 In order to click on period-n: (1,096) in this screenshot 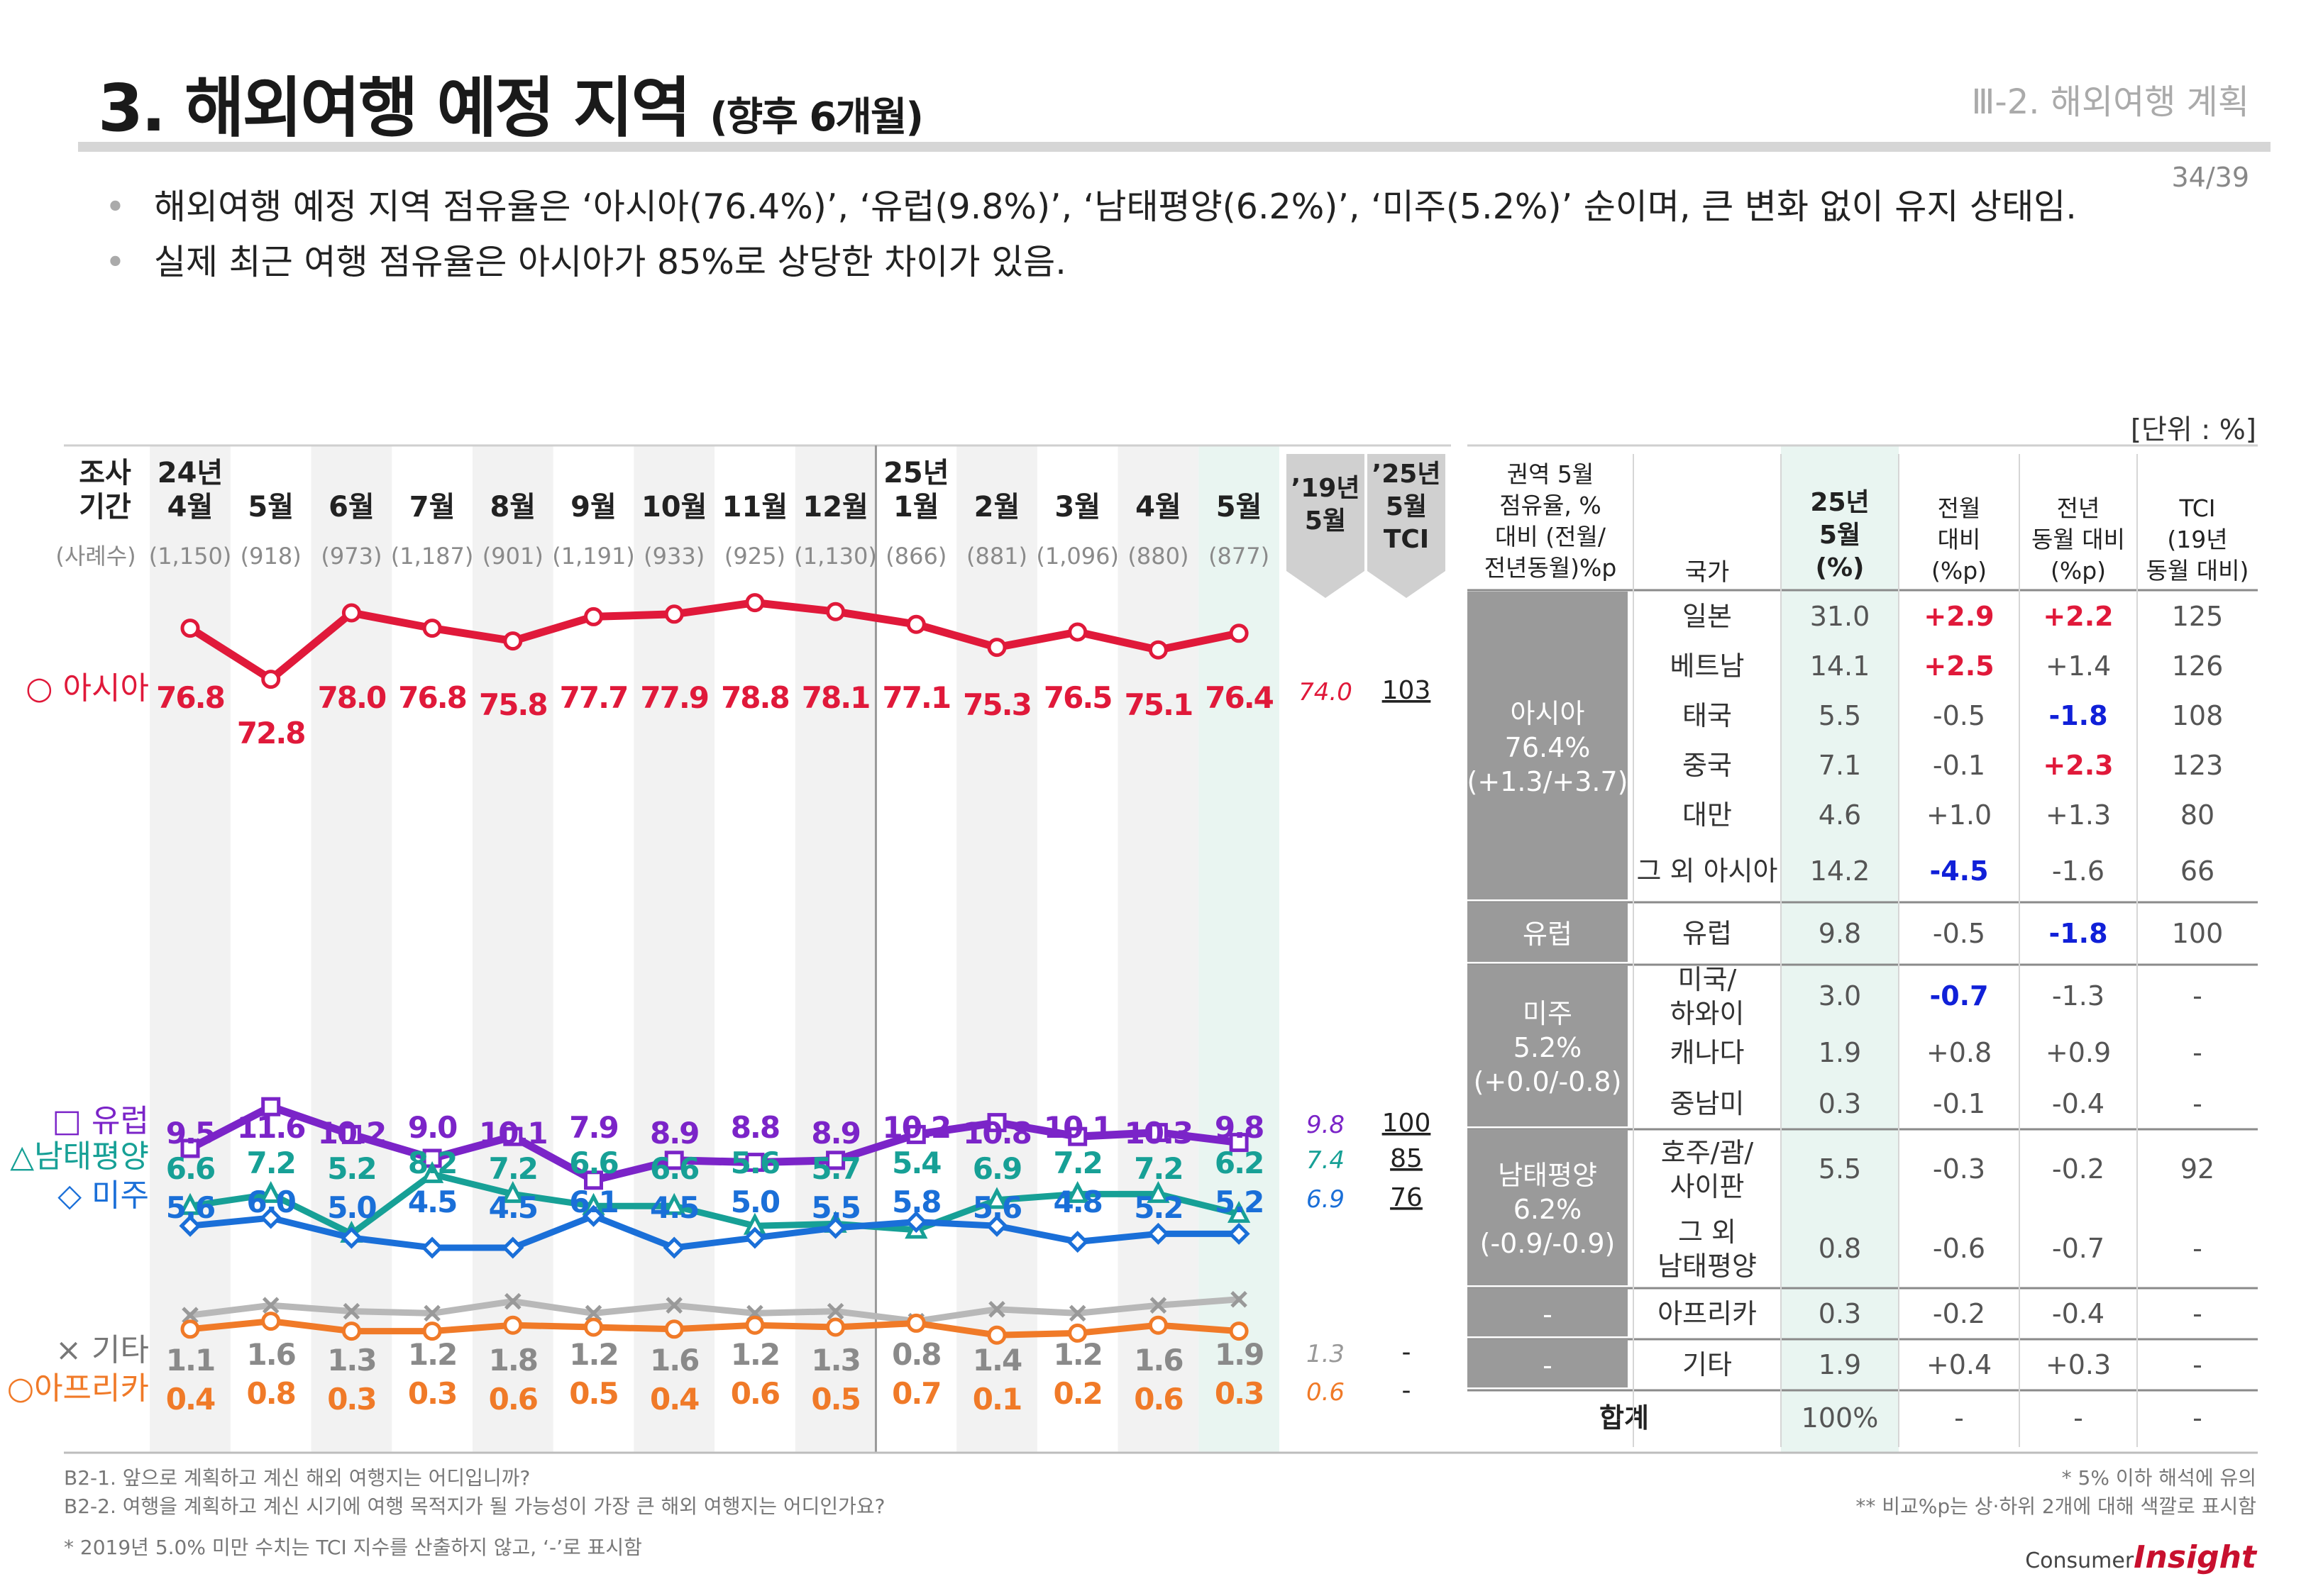, I will do `click(1077, 556)`.